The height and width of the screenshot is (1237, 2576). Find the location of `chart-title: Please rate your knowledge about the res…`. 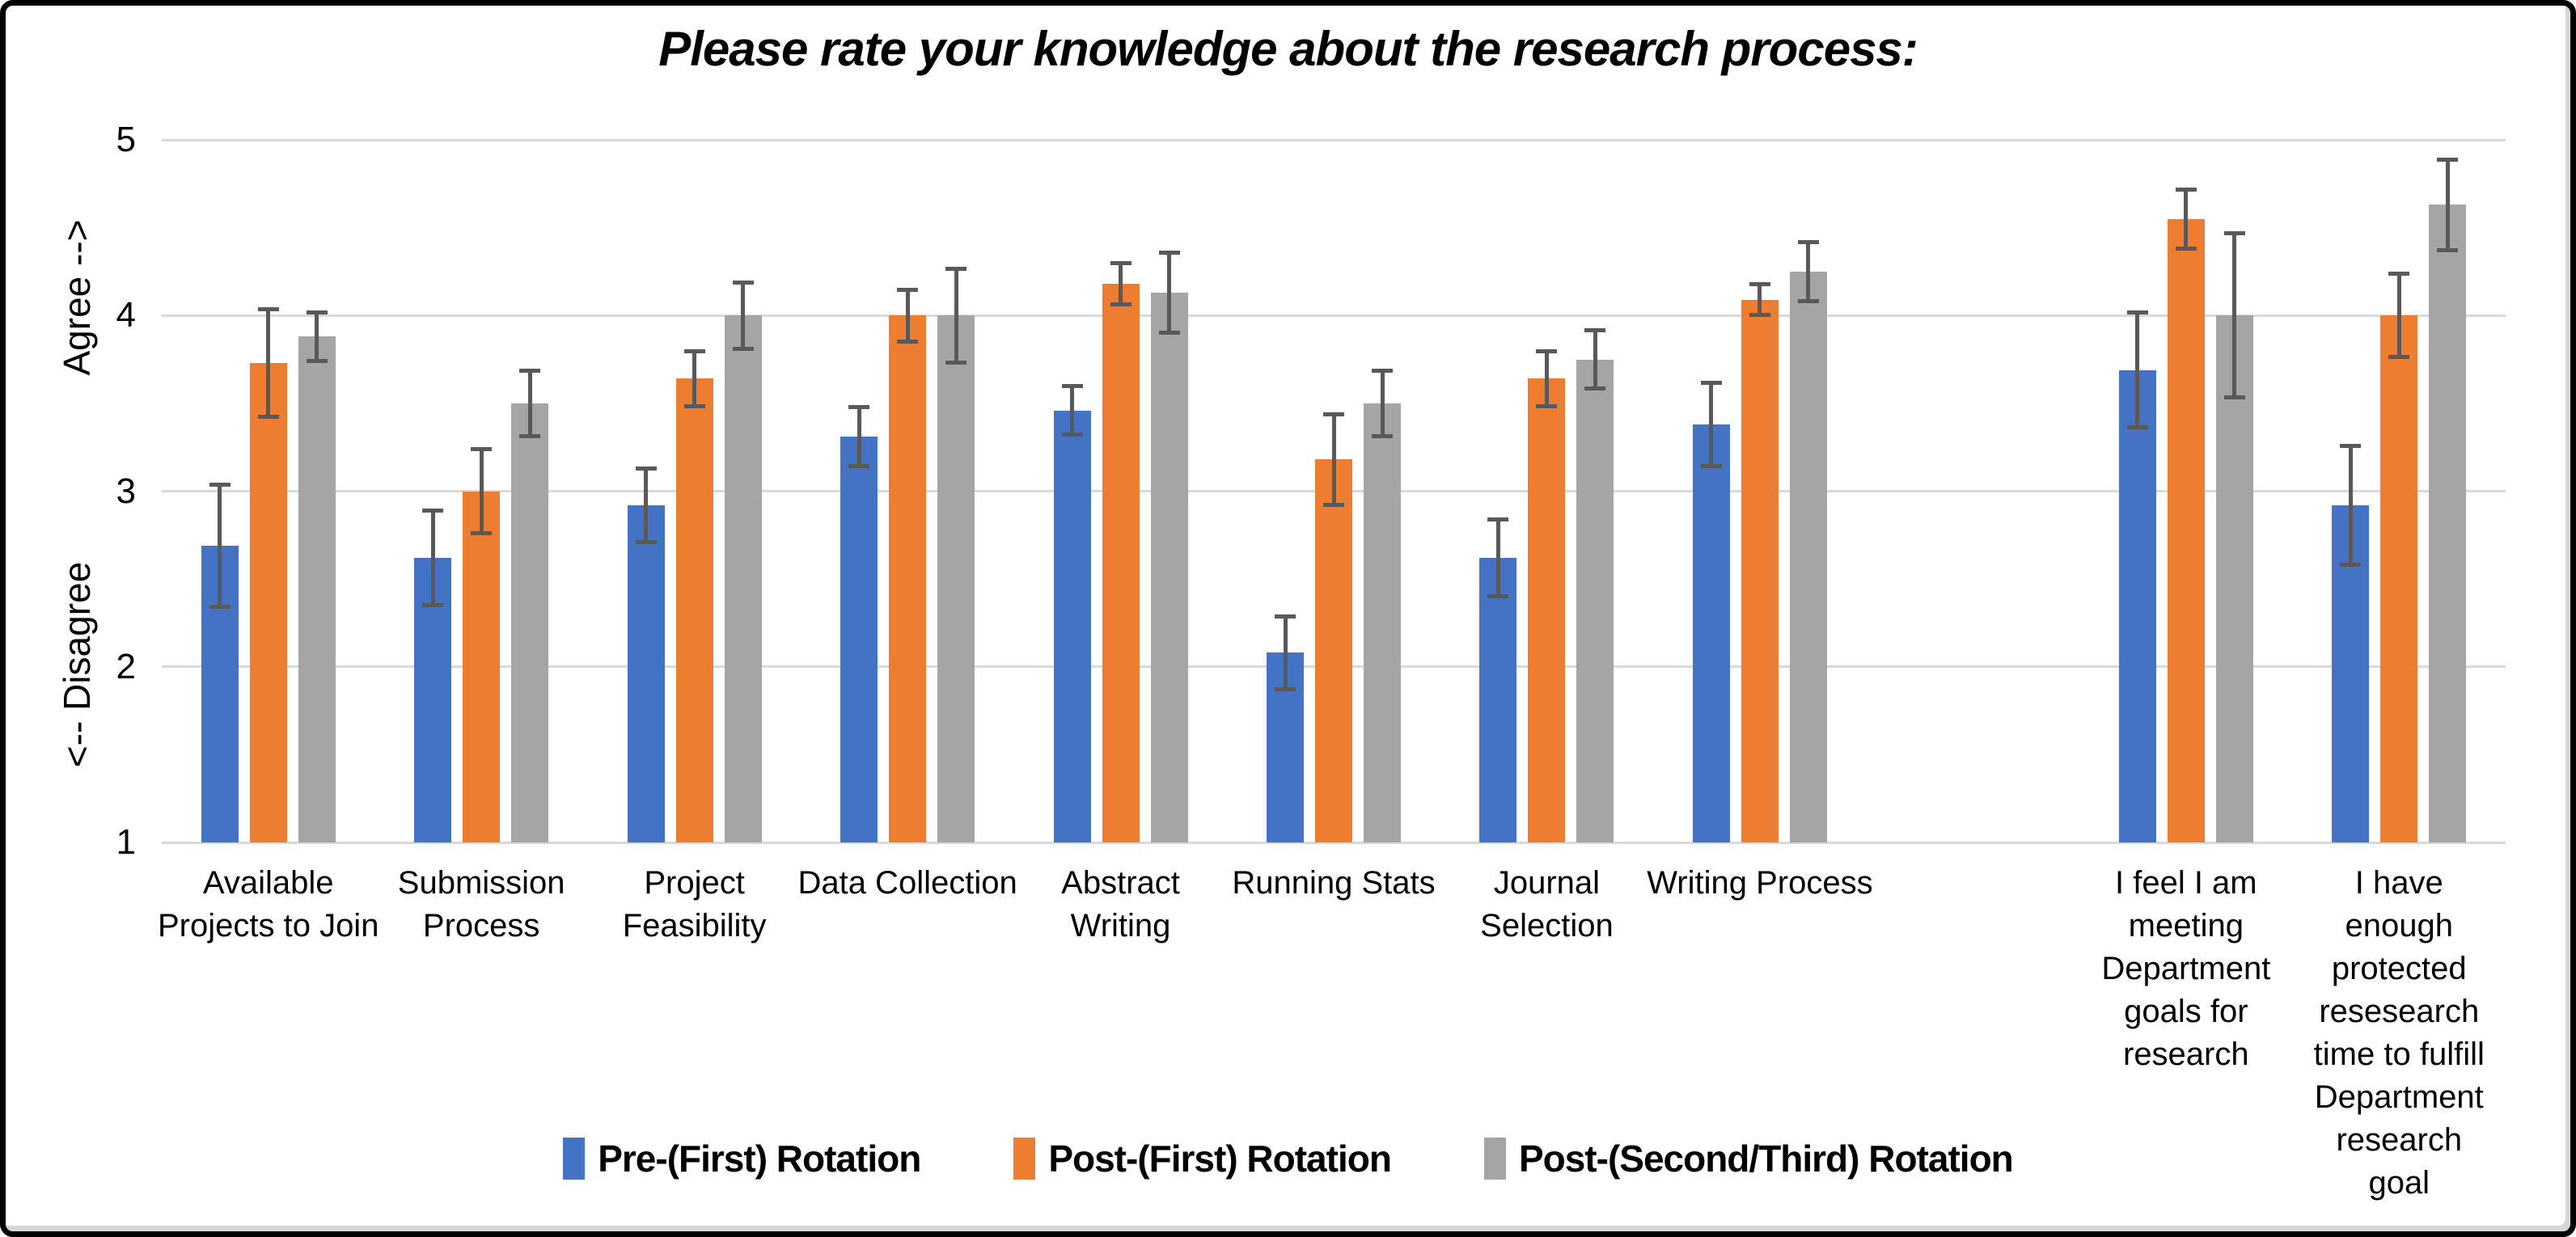

chart-title: Please rate your knowledge about the res… is located at coordinates (1288, 49).